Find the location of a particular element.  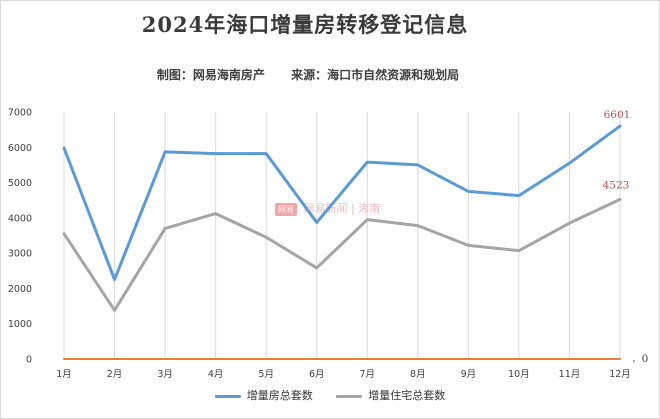

y-tick-label: 3000 is located at coordinates (20, 254).